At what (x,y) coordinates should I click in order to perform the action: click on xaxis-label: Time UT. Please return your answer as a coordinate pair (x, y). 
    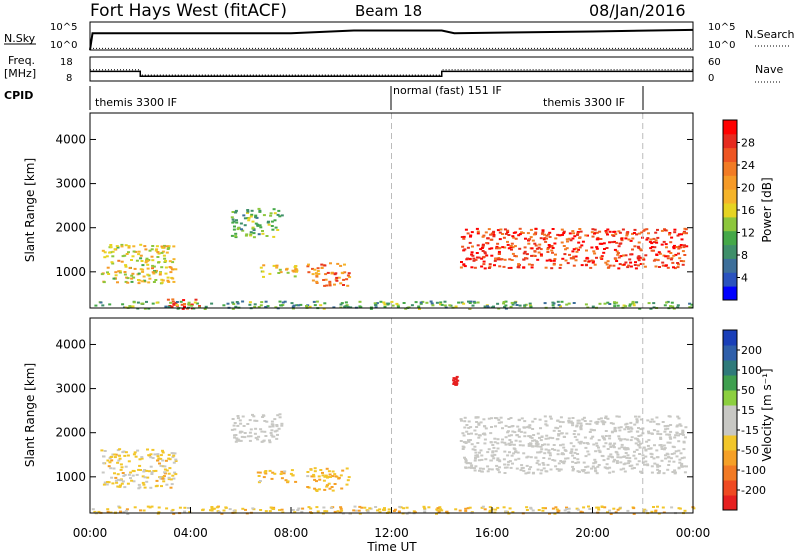
    Looking at the image, I should click on (391, 547).